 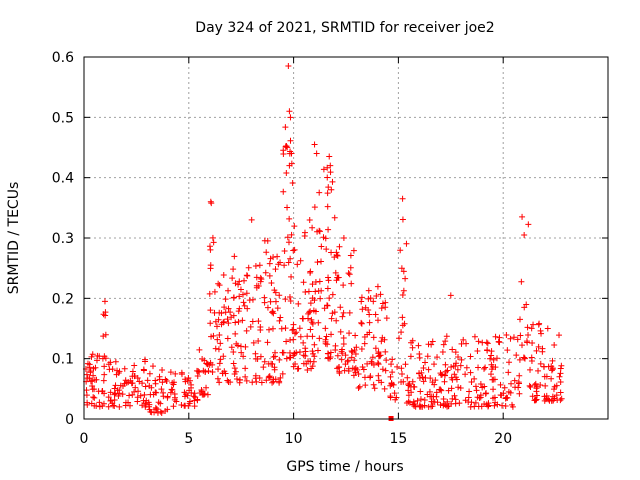 What do you see at coordinates (344, 467) in the screenshot?
I see `x-axis-title: GPS time / hours` at bounding box center [344, 467].